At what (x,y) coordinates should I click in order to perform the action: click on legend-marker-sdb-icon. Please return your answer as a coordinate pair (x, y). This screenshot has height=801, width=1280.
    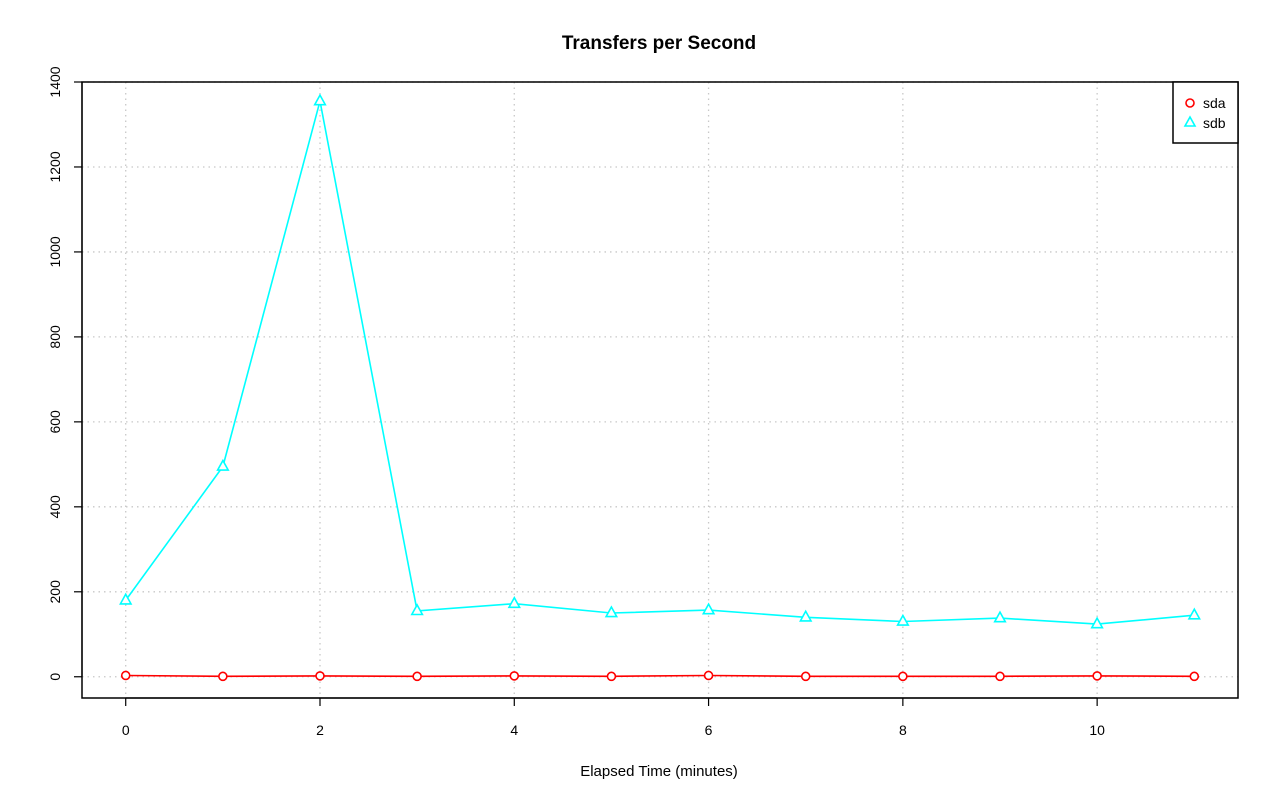
    Looking at the image, I should click on (1190, 121).